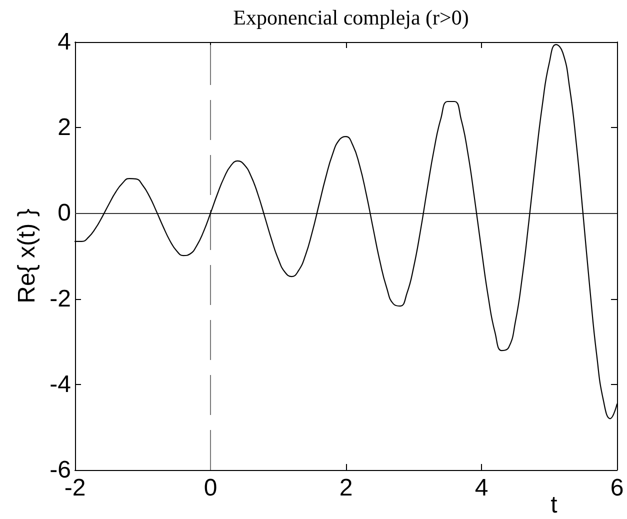 This screenshot has height=519, width=627. Describe the element at coordinates (554, 505) in the screenshot. I see `x-axis-title: t` at that location.